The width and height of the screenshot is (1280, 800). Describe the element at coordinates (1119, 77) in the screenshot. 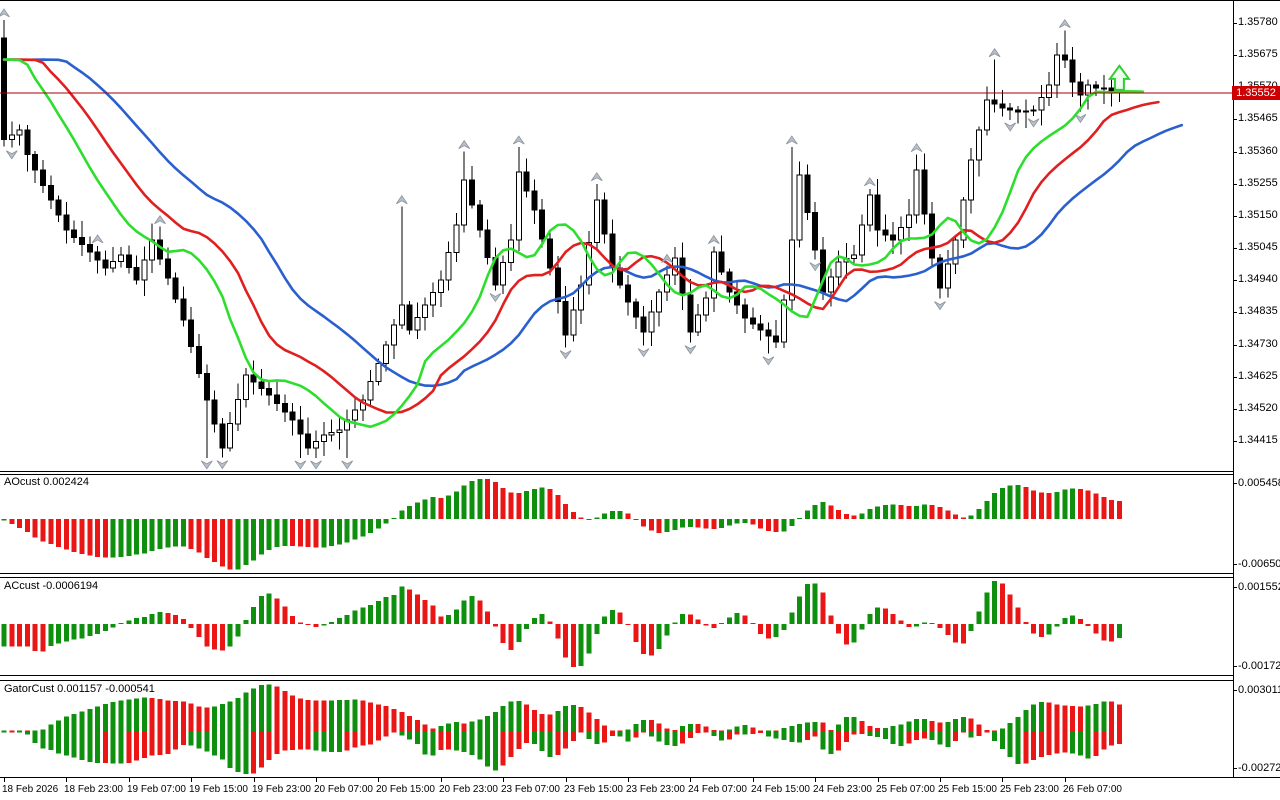

I see `buy-signal-arrow-icon` at that location.